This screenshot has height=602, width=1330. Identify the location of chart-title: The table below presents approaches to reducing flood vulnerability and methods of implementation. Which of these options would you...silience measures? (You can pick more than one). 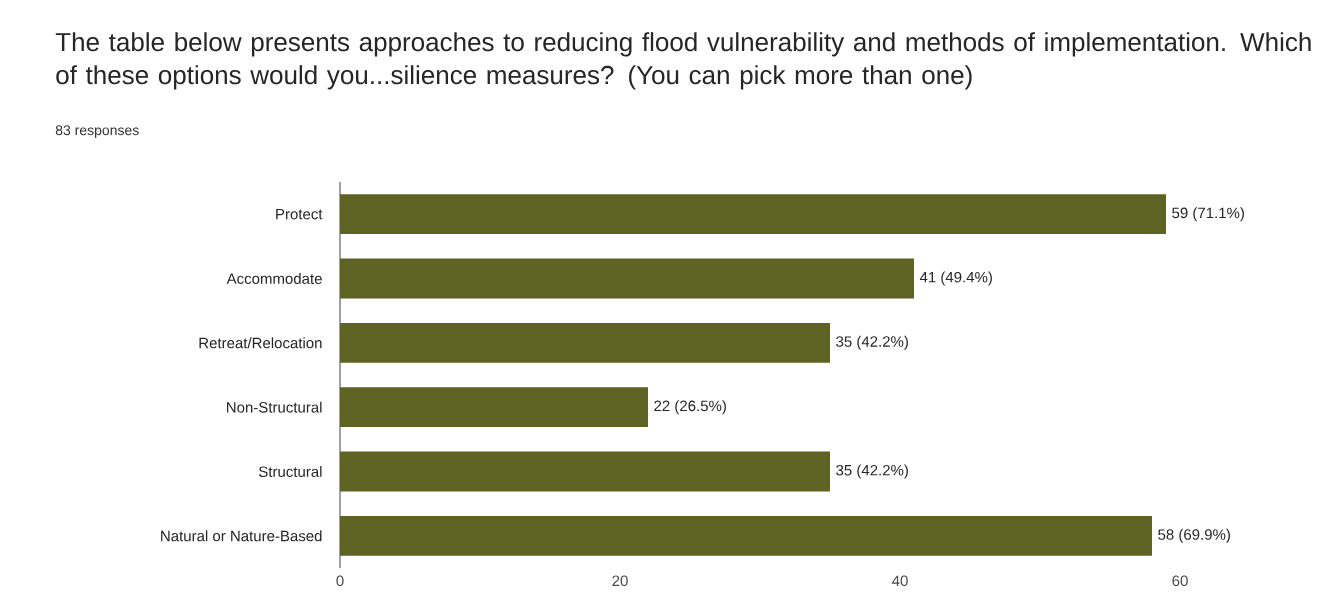
(683, 61).